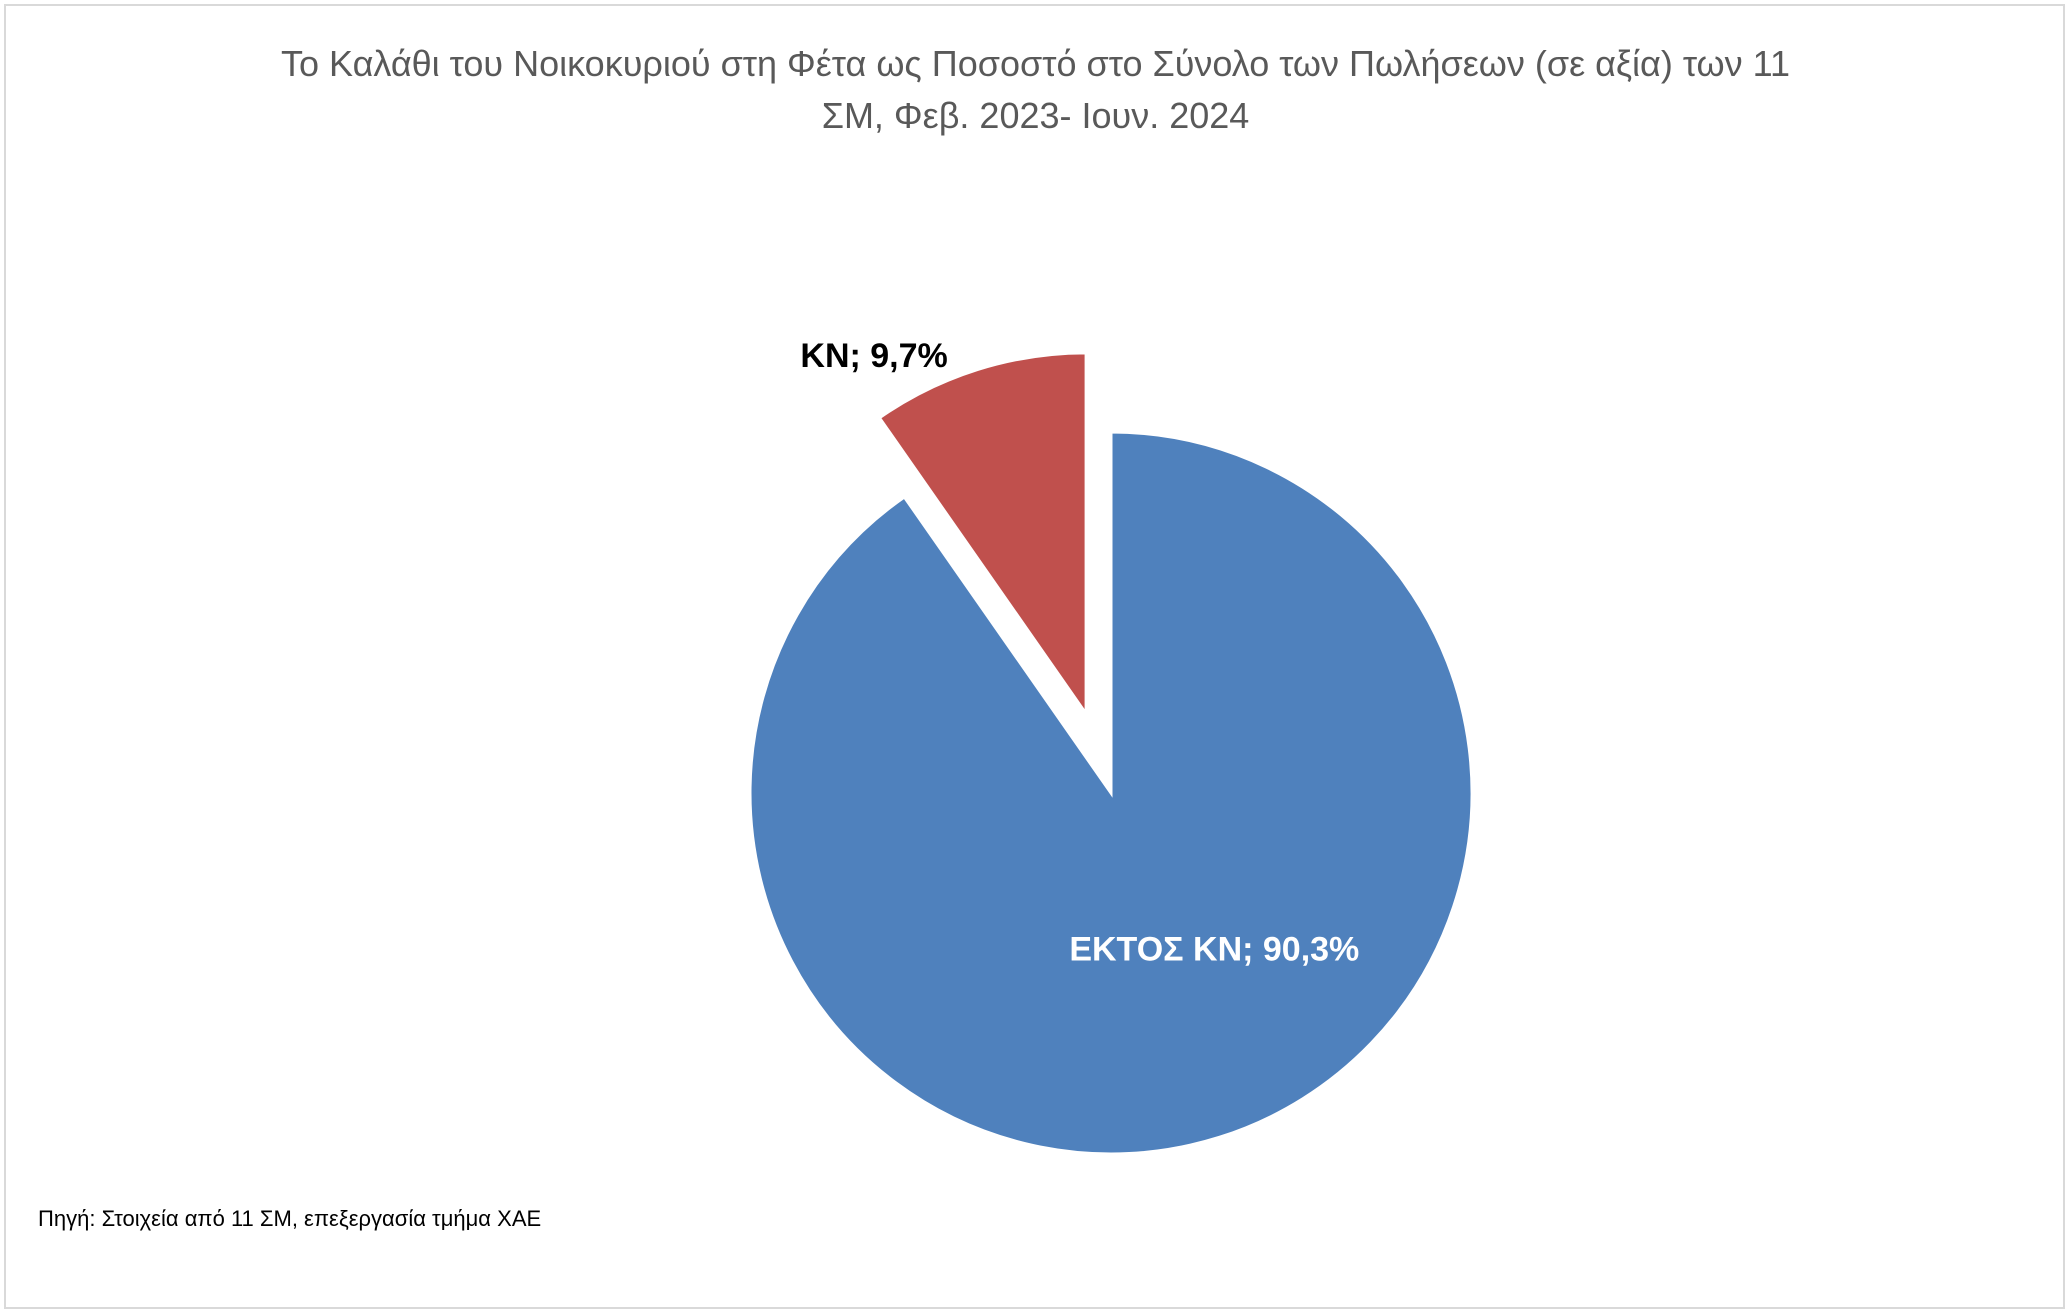  I want to click on pie-slice-label-2: ΚΝ; 9,7%, so click(873, 356).